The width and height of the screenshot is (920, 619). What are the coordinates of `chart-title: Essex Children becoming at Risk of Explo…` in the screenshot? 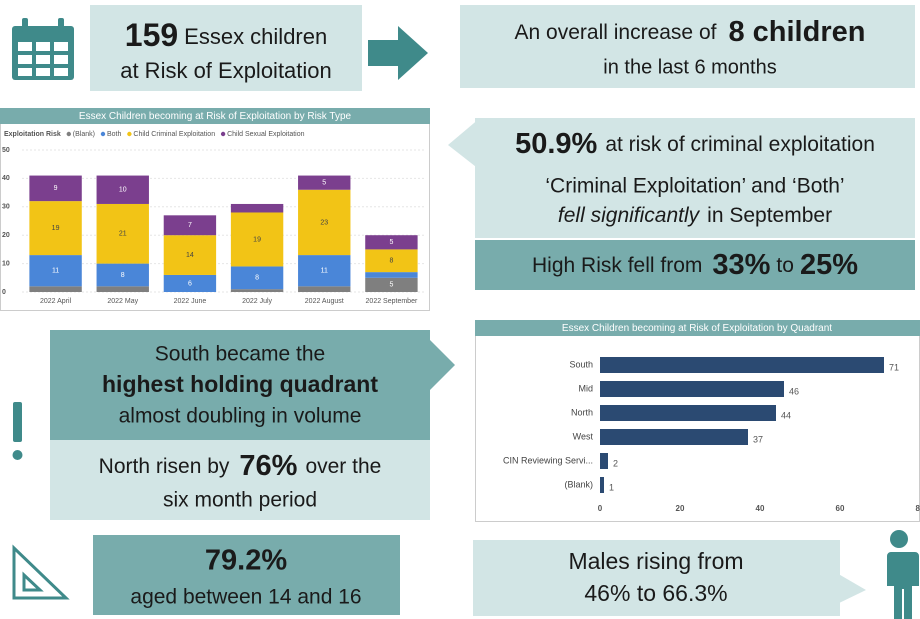 It's located at (215, 116).